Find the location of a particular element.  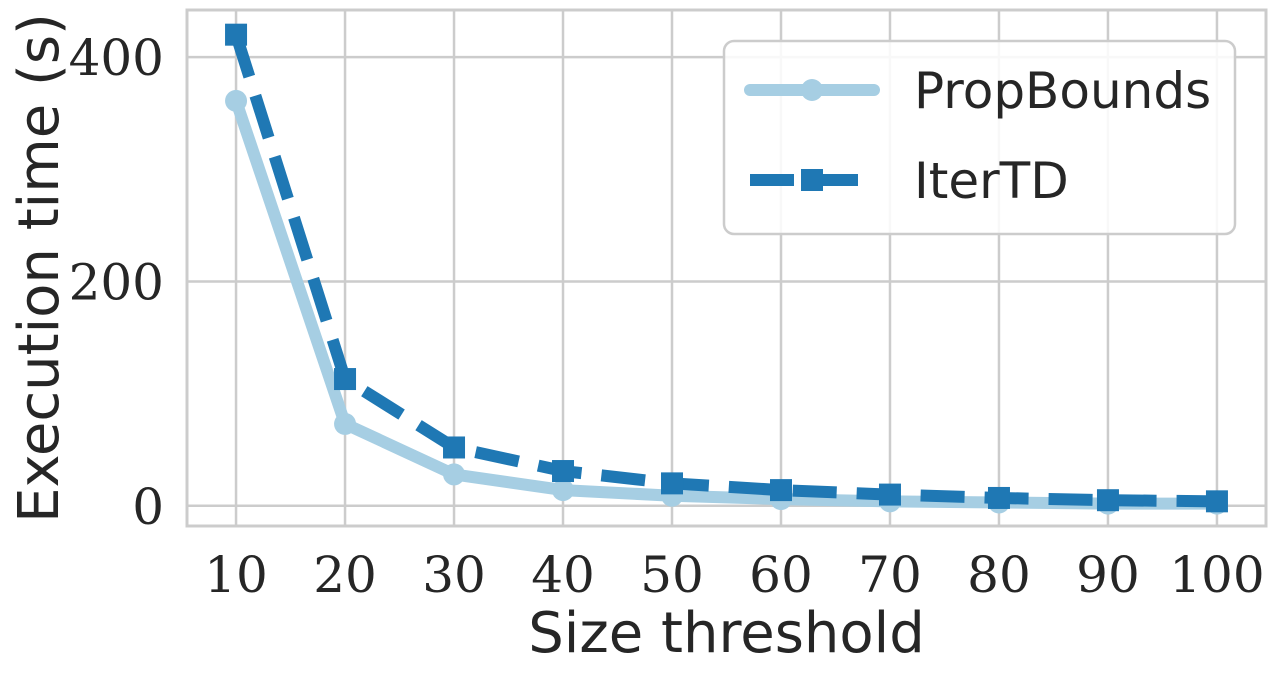

y-axis-ticks: 0 200 400 is located at coordinates (116, 282).